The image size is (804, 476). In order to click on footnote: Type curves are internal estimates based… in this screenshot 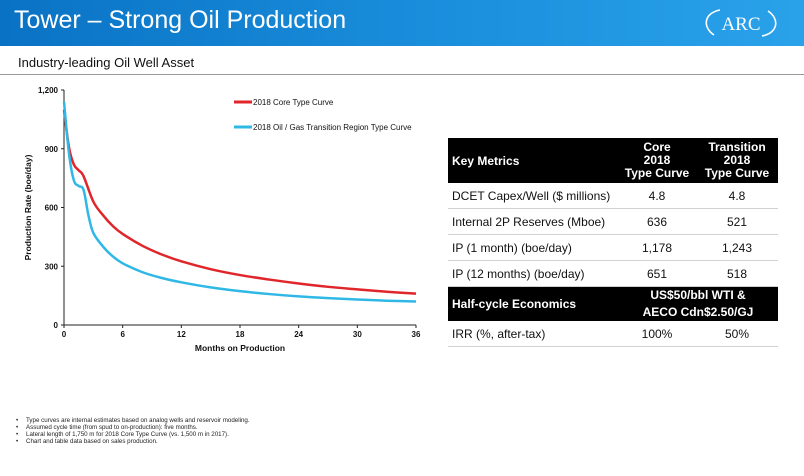, I will do `click(133, 420)`.